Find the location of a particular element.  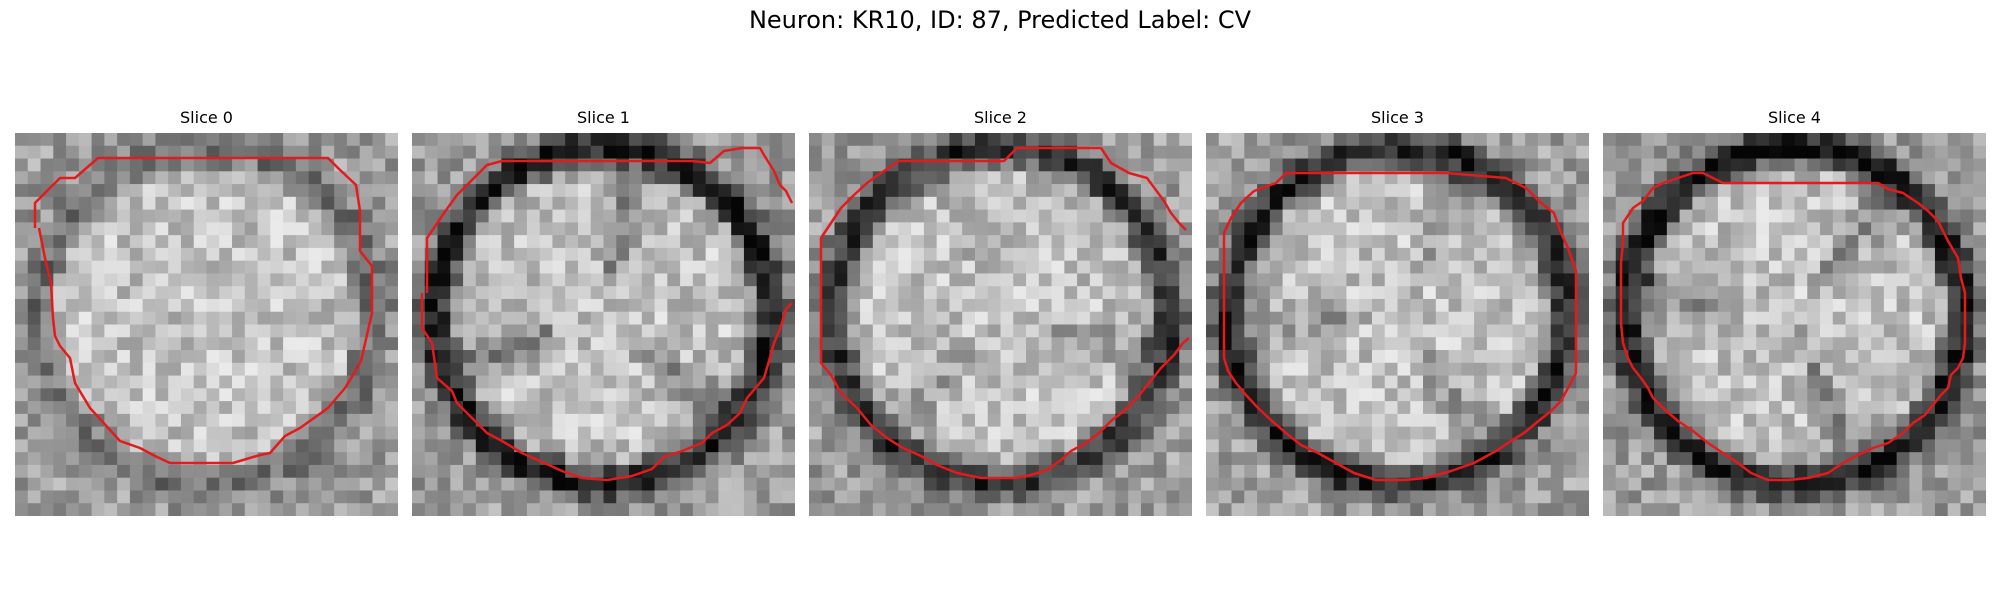

slice-title: Slice 3 is located at coordinates (1397, 117).